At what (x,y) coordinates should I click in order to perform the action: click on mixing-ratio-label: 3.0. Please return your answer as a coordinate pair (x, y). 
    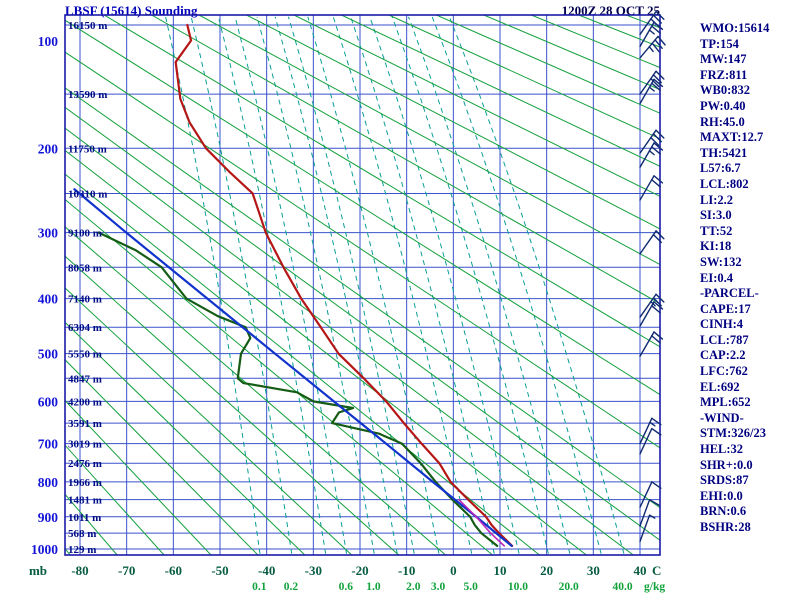
    Looking at the image, I should click on (438, 587).